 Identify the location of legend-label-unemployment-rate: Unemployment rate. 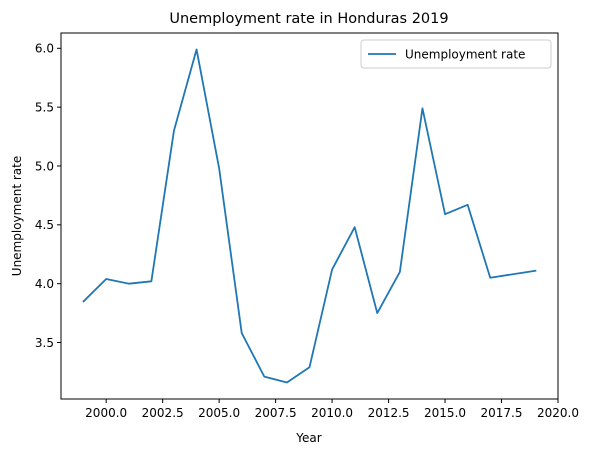
(465, 55).